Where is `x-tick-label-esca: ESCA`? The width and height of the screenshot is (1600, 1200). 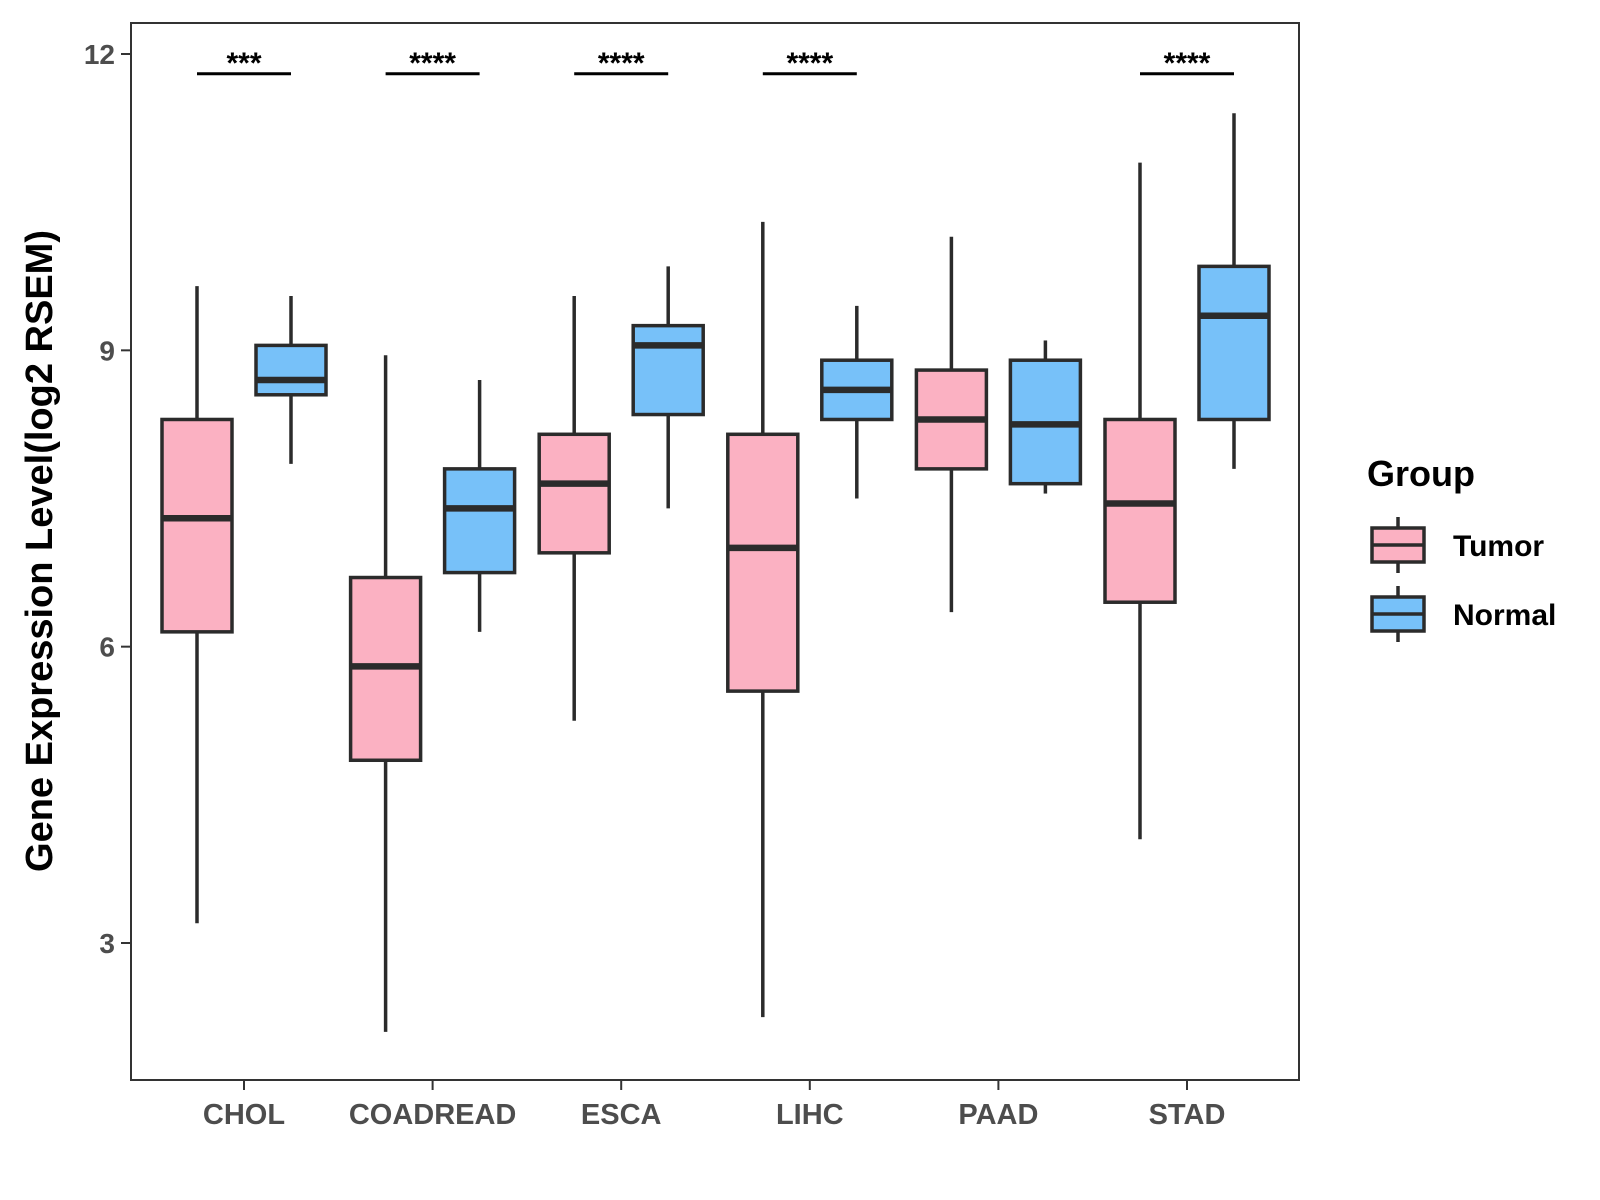 x-tick-label-esca: ESCA is located at coordinates (621, 1115).